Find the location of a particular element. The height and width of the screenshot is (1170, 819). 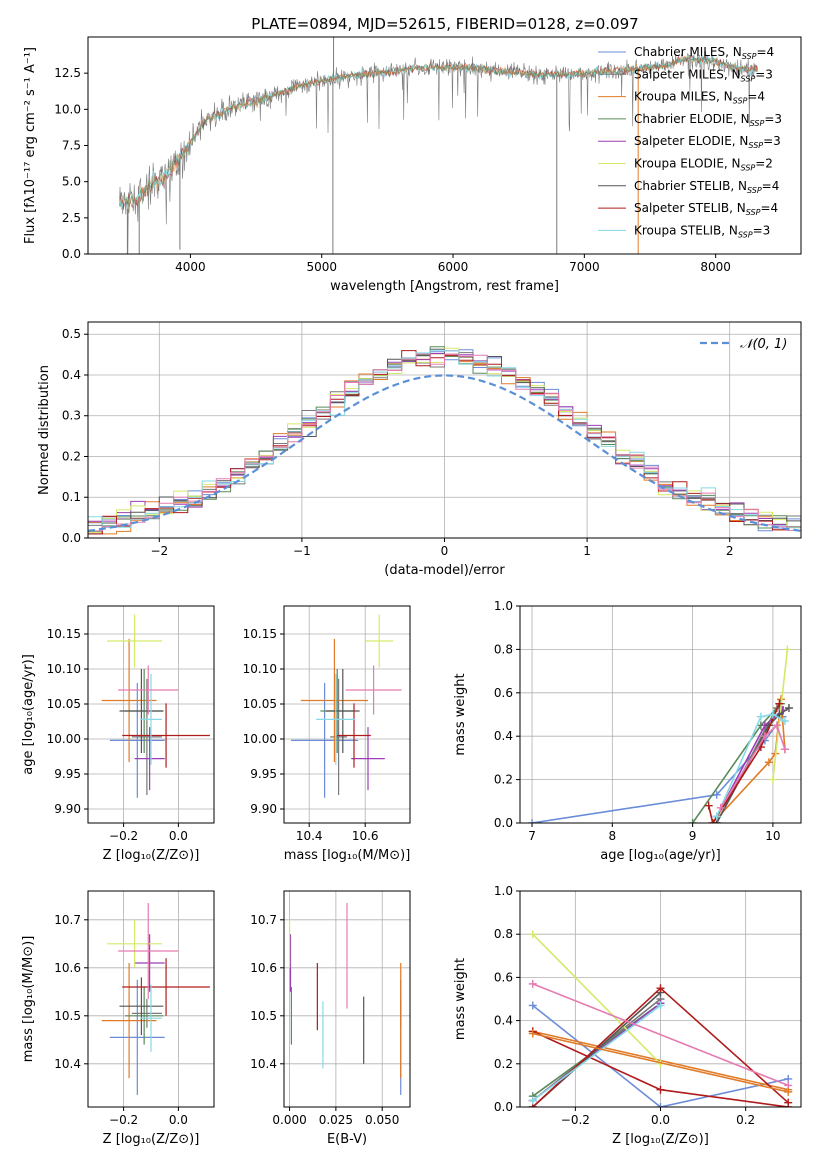

x-tick-label: 0.050 is located at coordinates (382, 1120).